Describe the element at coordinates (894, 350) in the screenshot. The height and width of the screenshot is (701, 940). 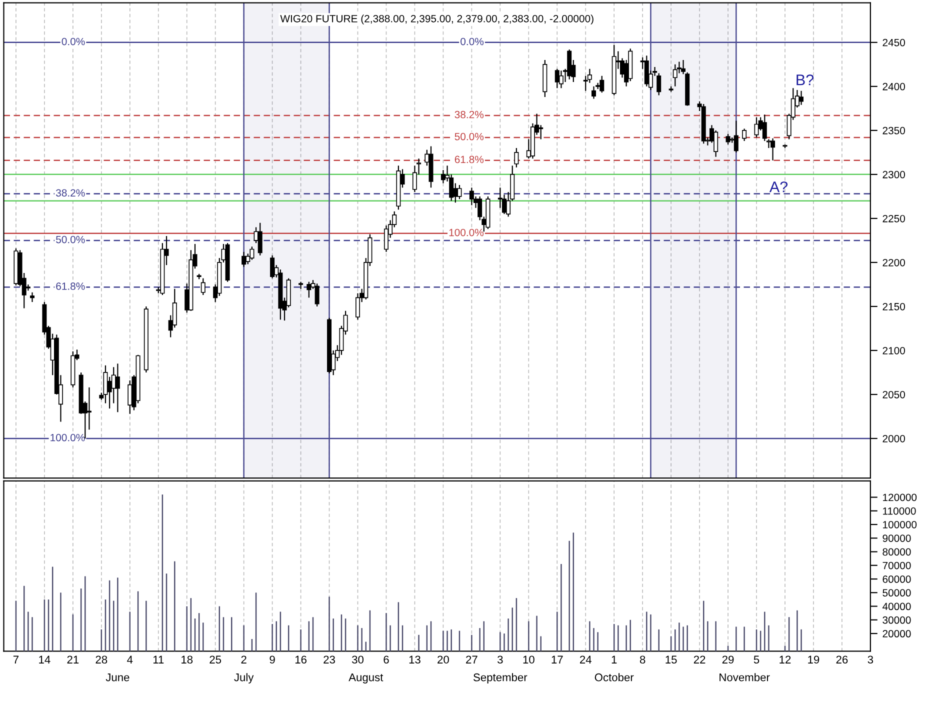
I see `y-tick-label: 2100` at that location.